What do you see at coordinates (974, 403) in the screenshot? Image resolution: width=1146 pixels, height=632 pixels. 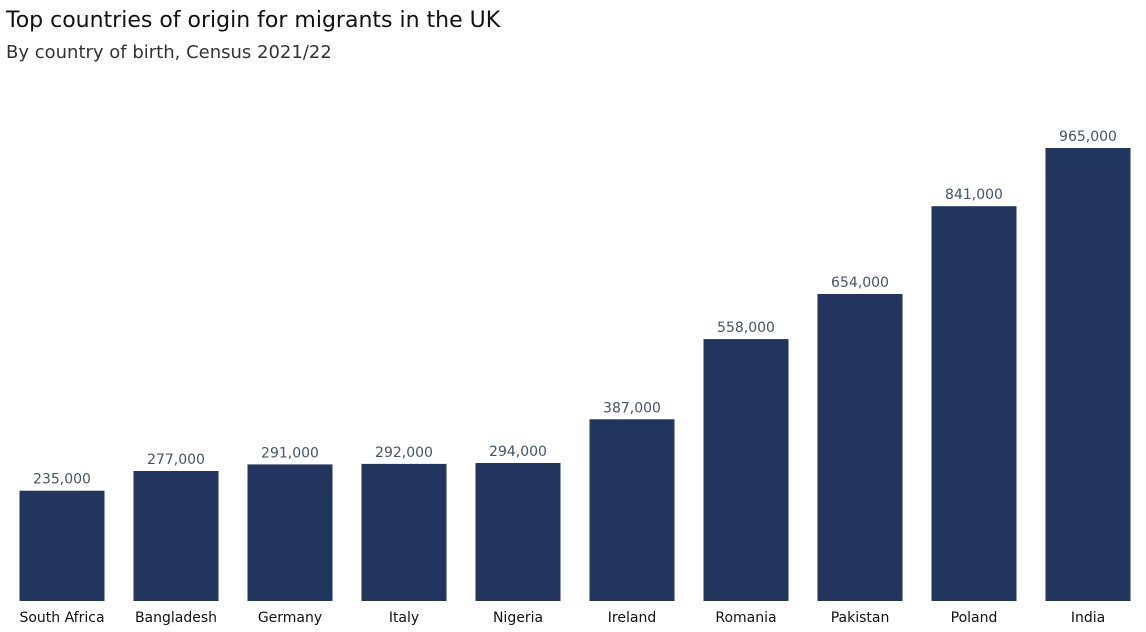 I see `bar-poland` at bounding box center [974, 403].